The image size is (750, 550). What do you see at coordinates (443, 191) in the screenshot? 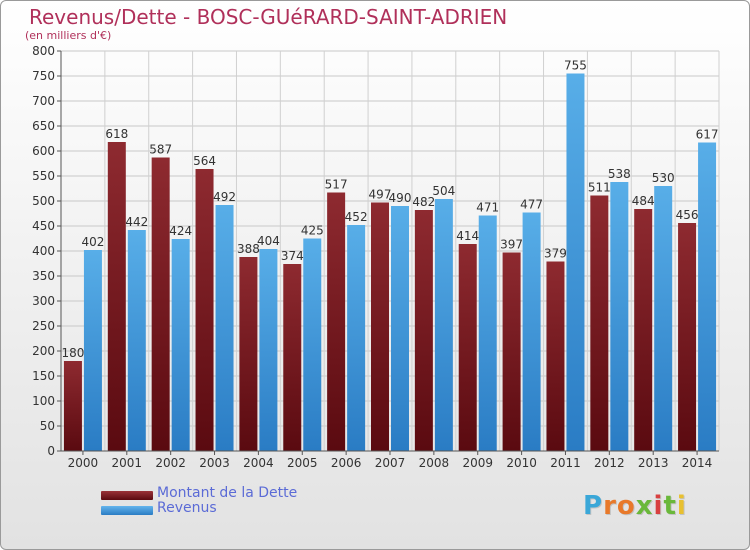
I see `data-label-revenus: 504` at bounding box center [443, 191].